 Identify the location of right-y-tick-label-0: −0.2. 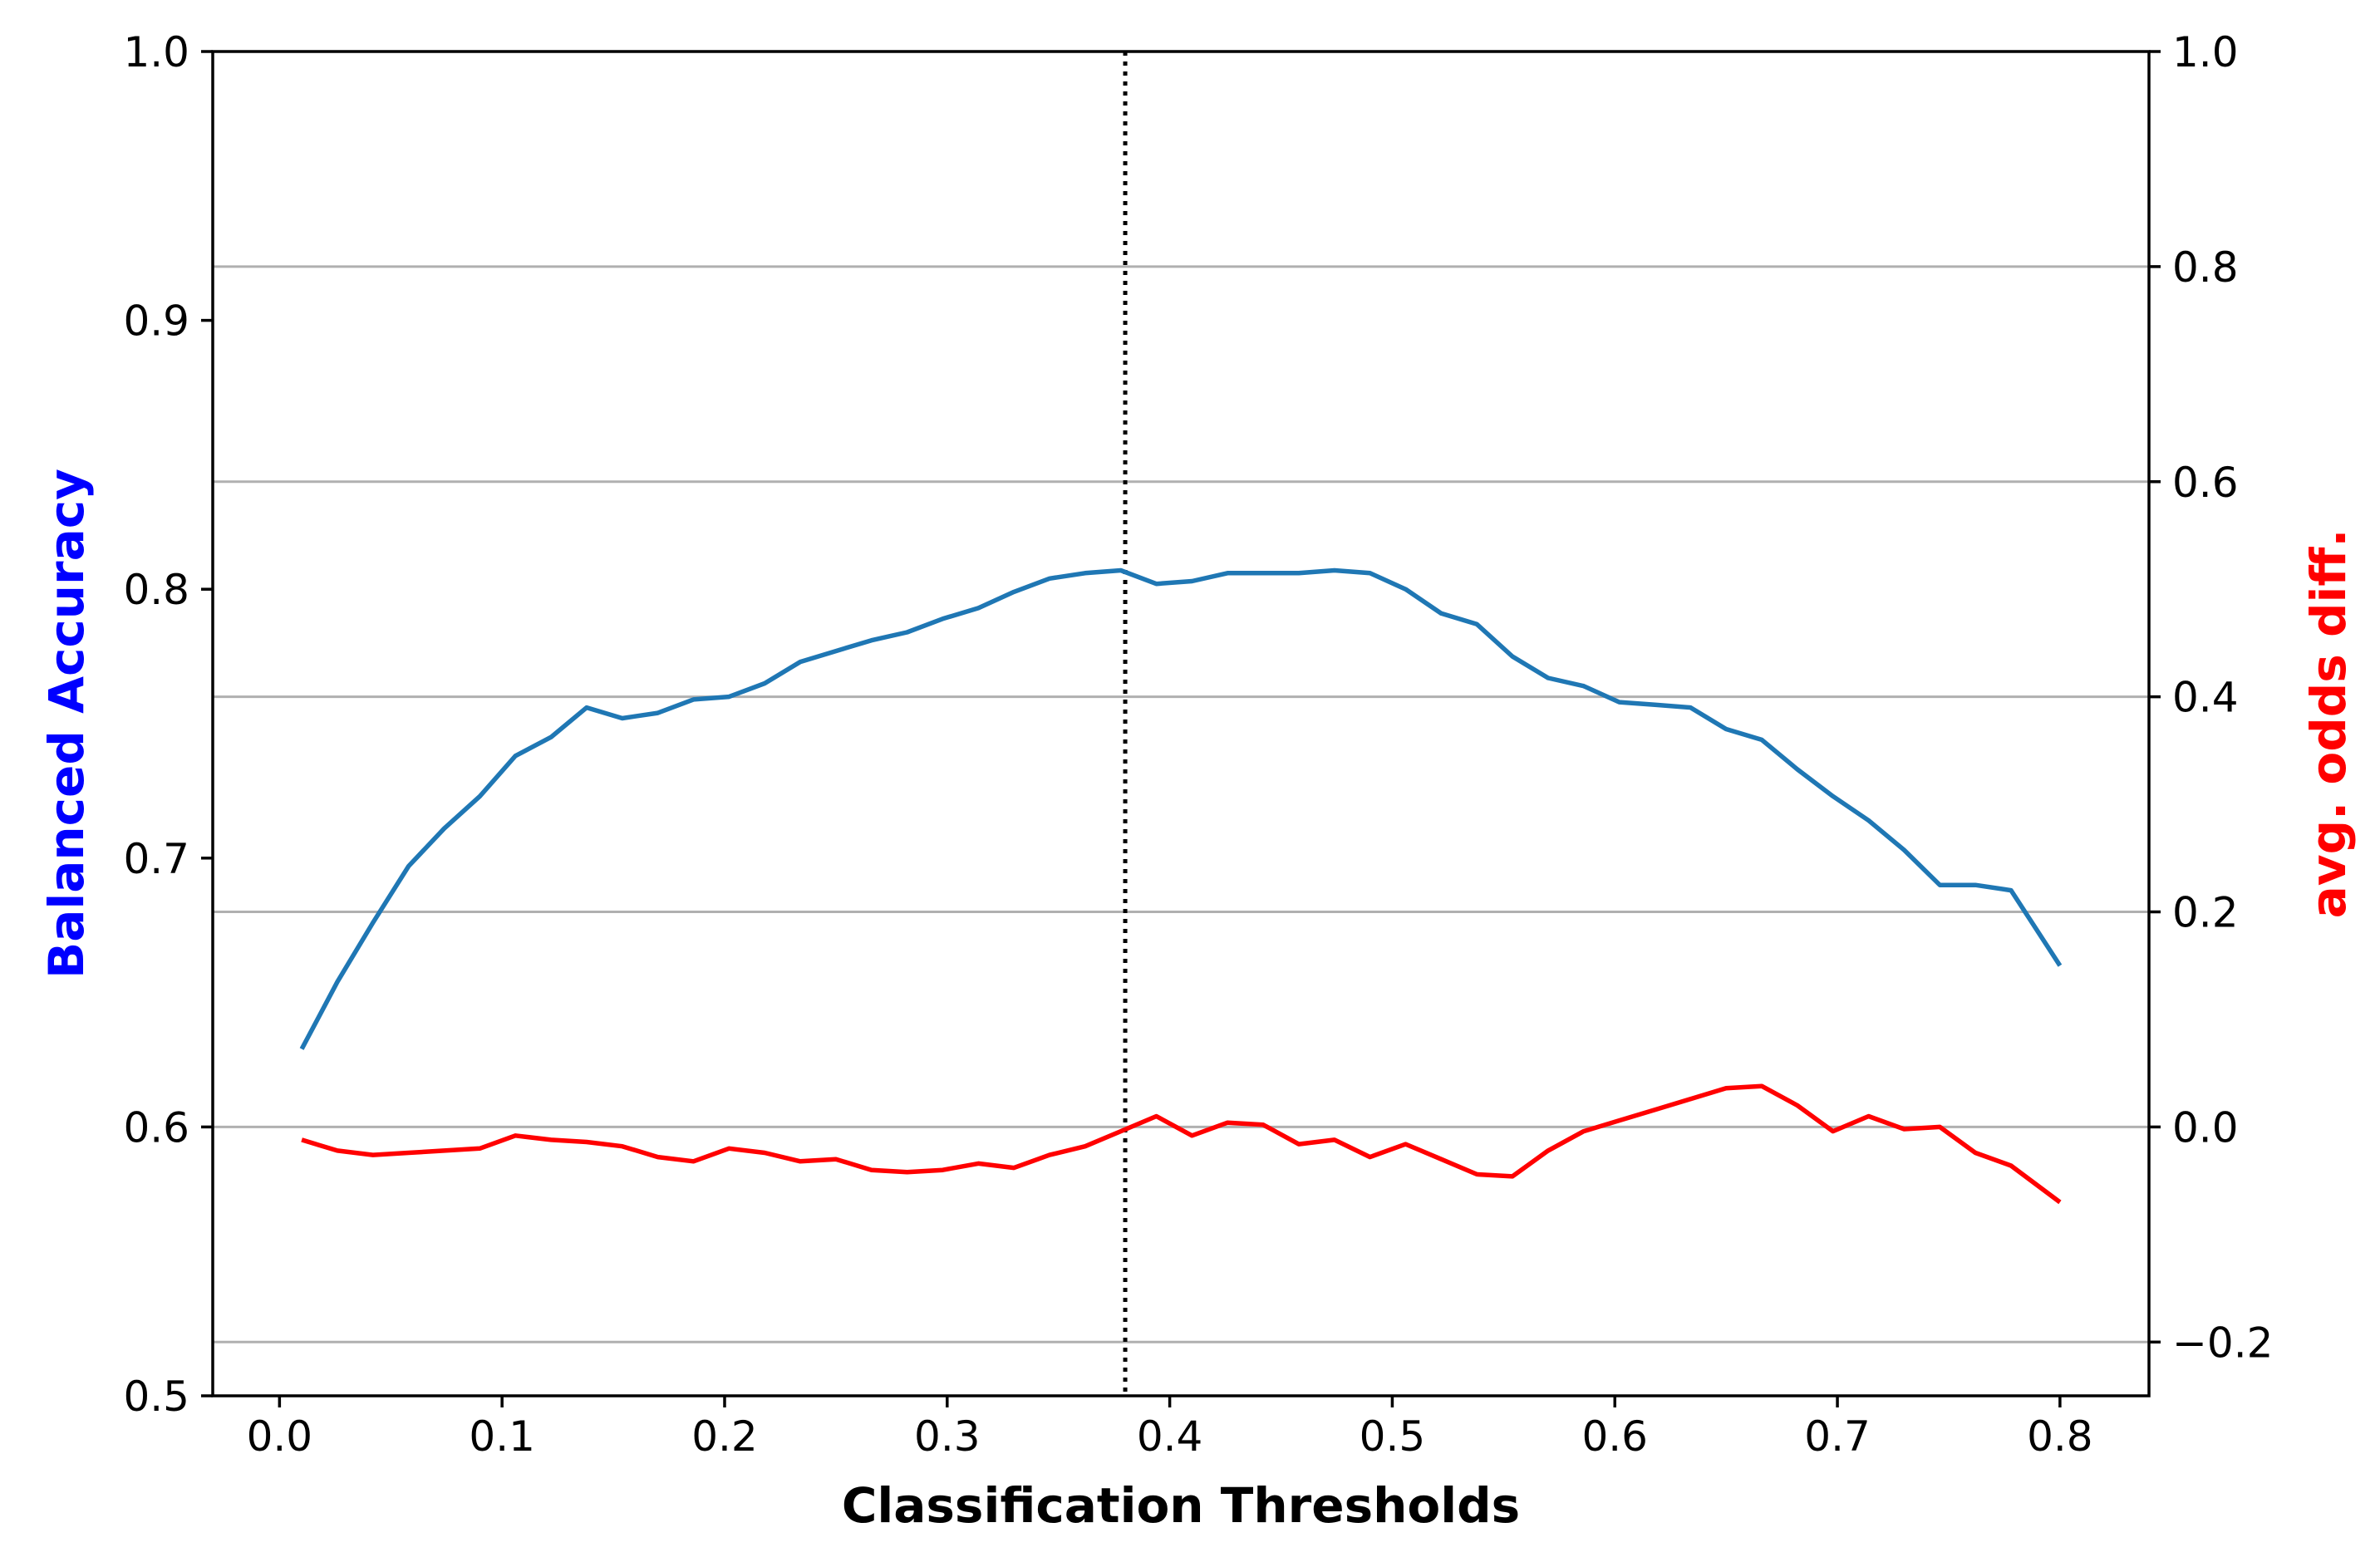
(2222, 1343).